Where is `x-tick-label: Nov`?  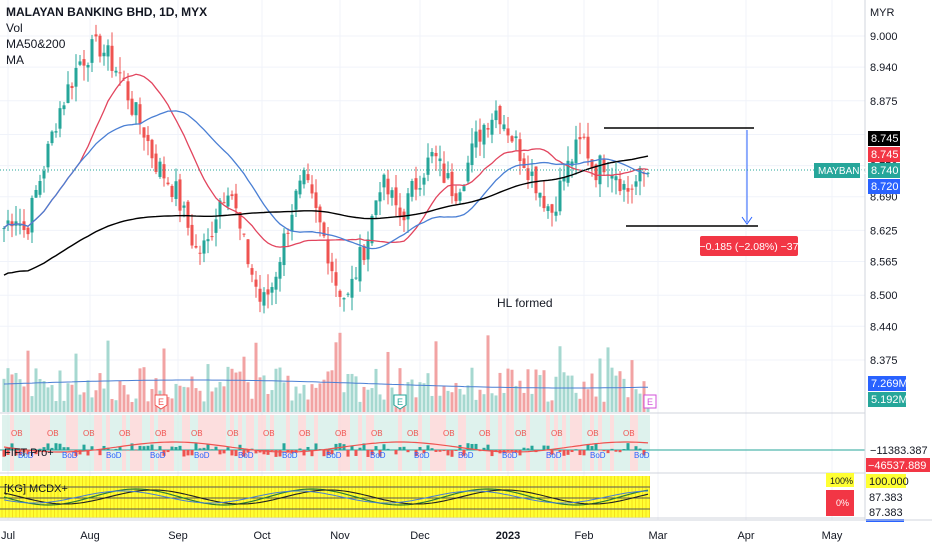 x-tick-label: Nov is located at coordinates (340, 536).